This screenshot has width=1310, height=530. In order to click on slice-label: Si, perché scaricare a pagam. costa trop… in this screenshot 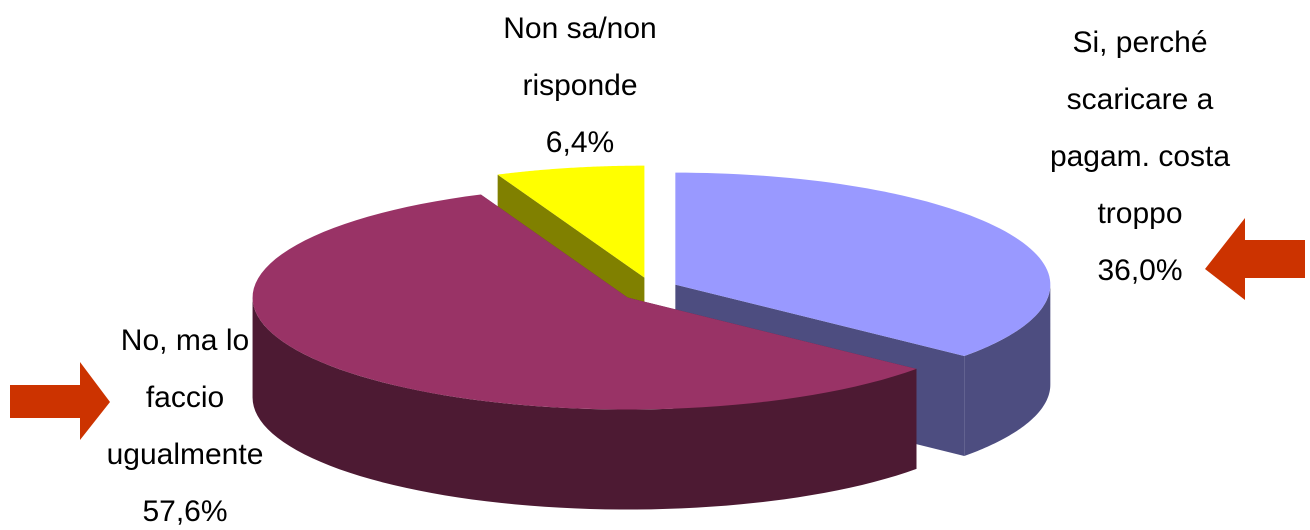, I will do `click(1140, 156)`.